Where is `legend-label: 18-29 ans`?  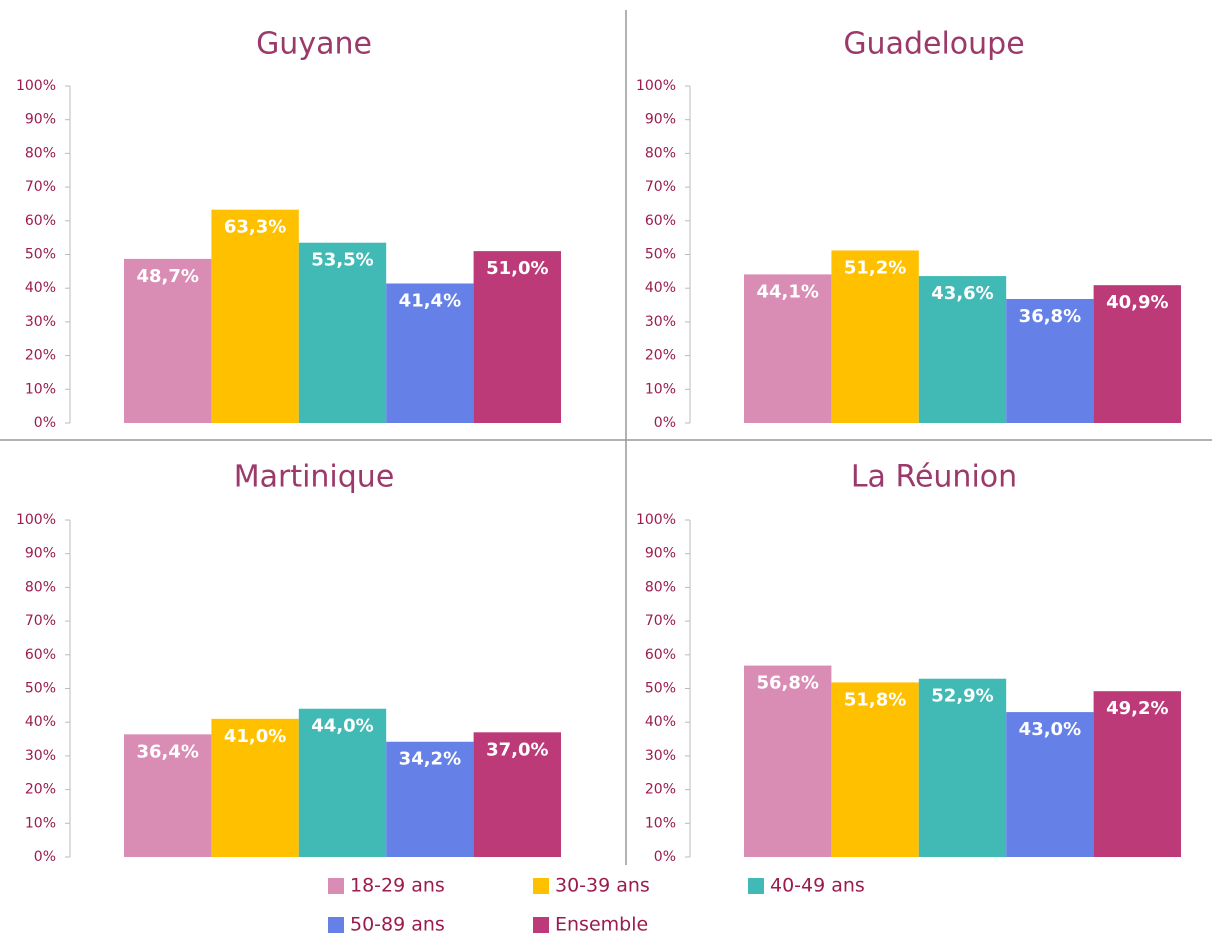 legend-label: 18-29 ans is located at coordinates (397, 886).